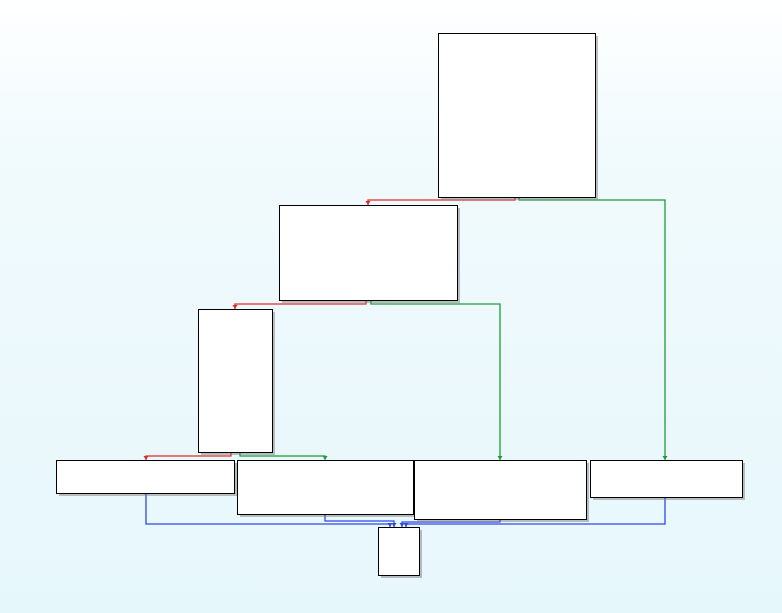 This screenshot has width=782, height=613. I want to click on code-block-b6, so click(668, 480).